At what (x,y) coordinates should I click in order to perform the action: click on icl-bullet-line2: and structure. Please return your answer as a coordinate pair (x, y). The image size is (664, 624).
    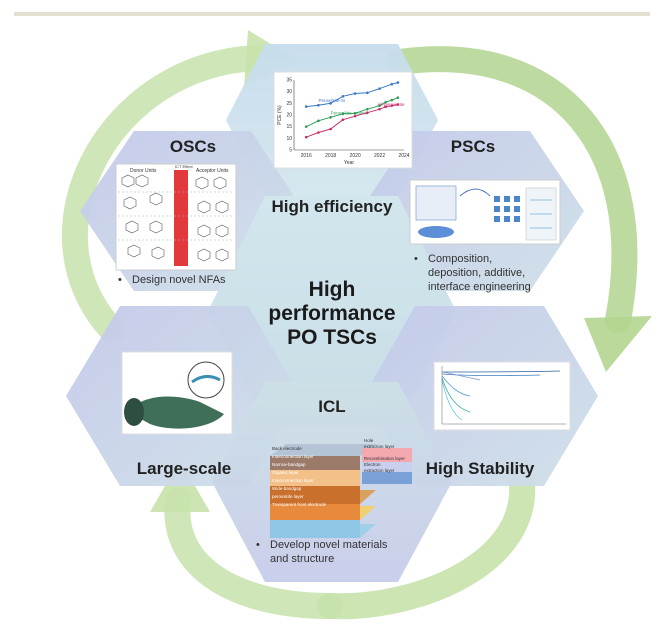
    Looking at the image, I should click on (302, 559).